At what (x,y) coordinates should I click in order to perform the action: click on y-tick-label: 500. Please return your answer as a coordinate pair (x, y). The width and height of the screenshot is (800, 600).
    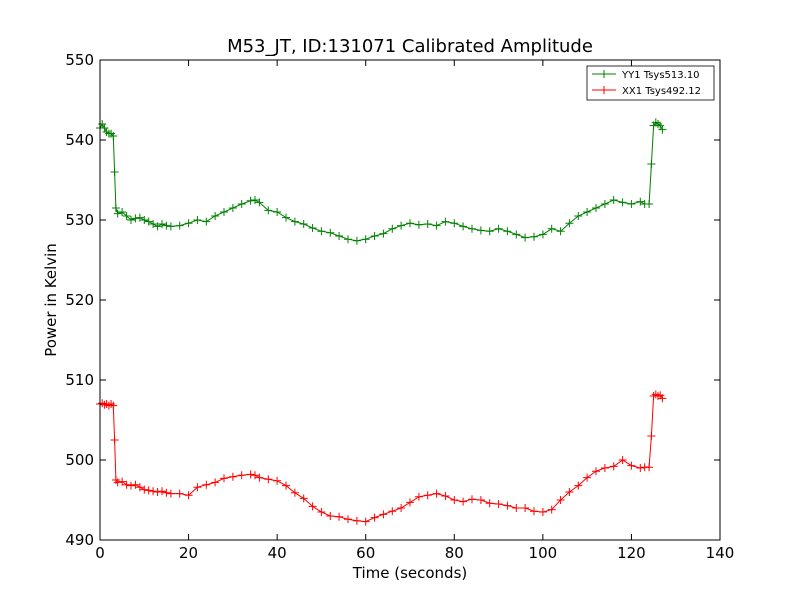
    Looking at the image, I should click on (79, 460).